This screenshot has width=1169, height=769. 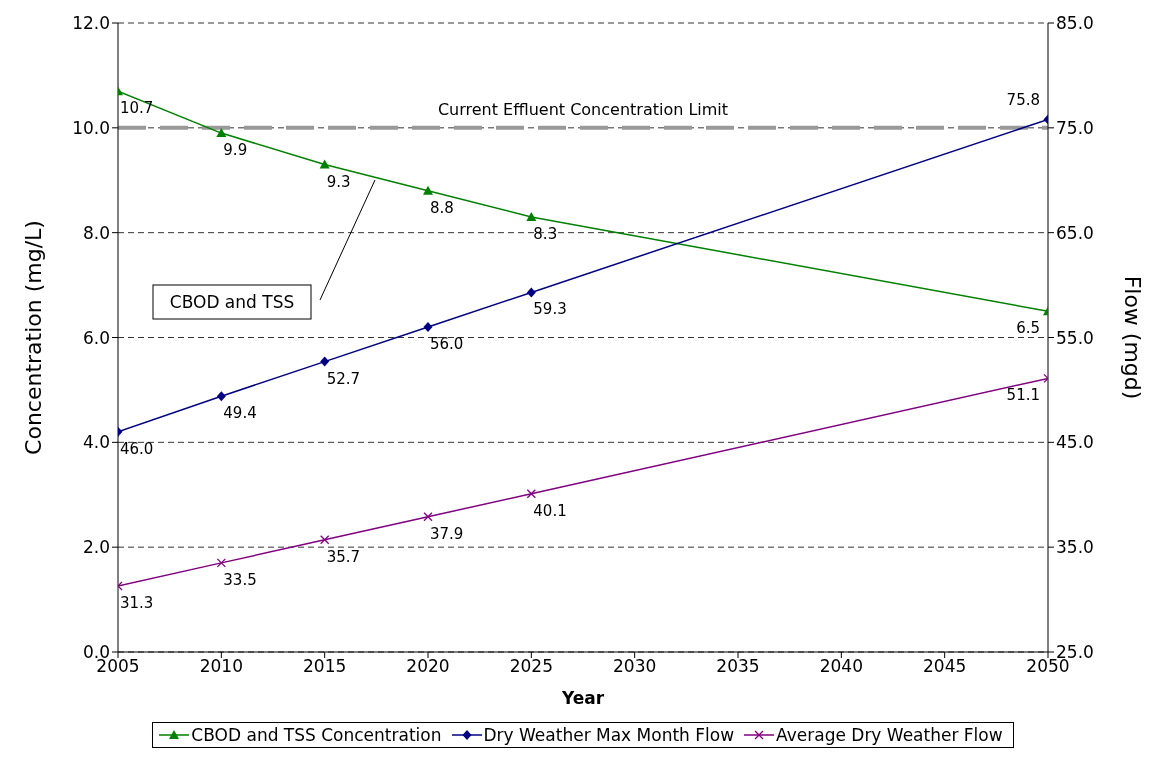 What do you see at coordinates (1075, 442) in the screenshot?
I see `y2-tick-label: 45.0` at bounding box center [1075, 442].